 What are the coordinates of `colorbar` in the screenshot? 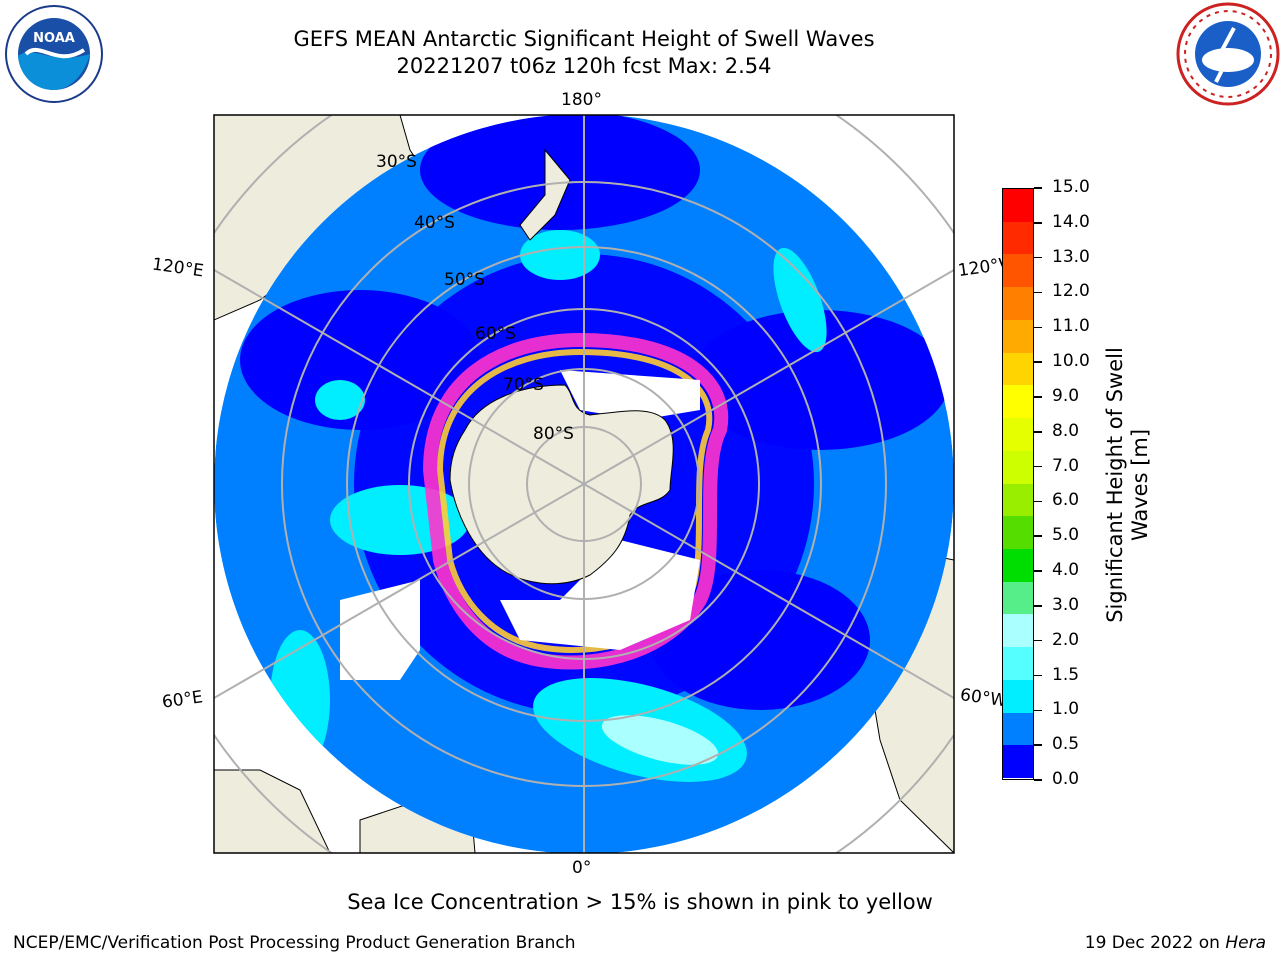 It's located at (1018, 484).